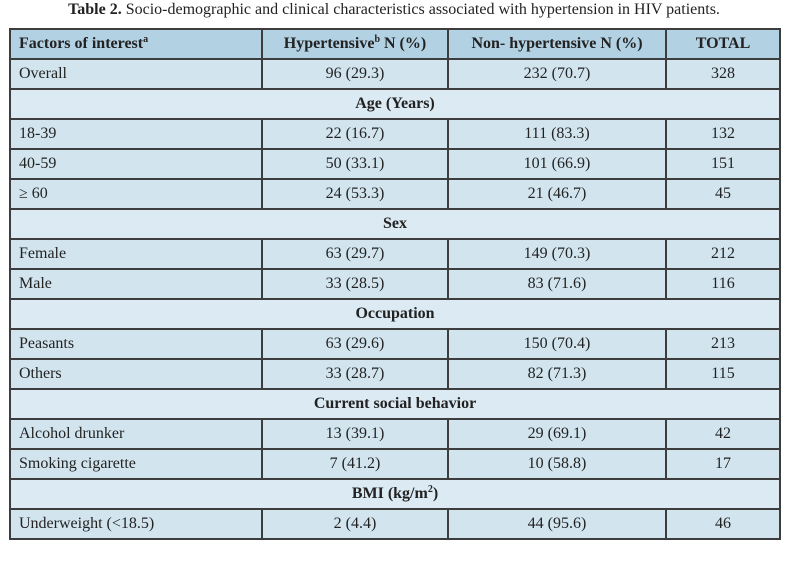 Image resolution: width=788 pixels, height=584 pixels. I want to click on hypertensive-cell: 63 (29.7), so click(355, 254).